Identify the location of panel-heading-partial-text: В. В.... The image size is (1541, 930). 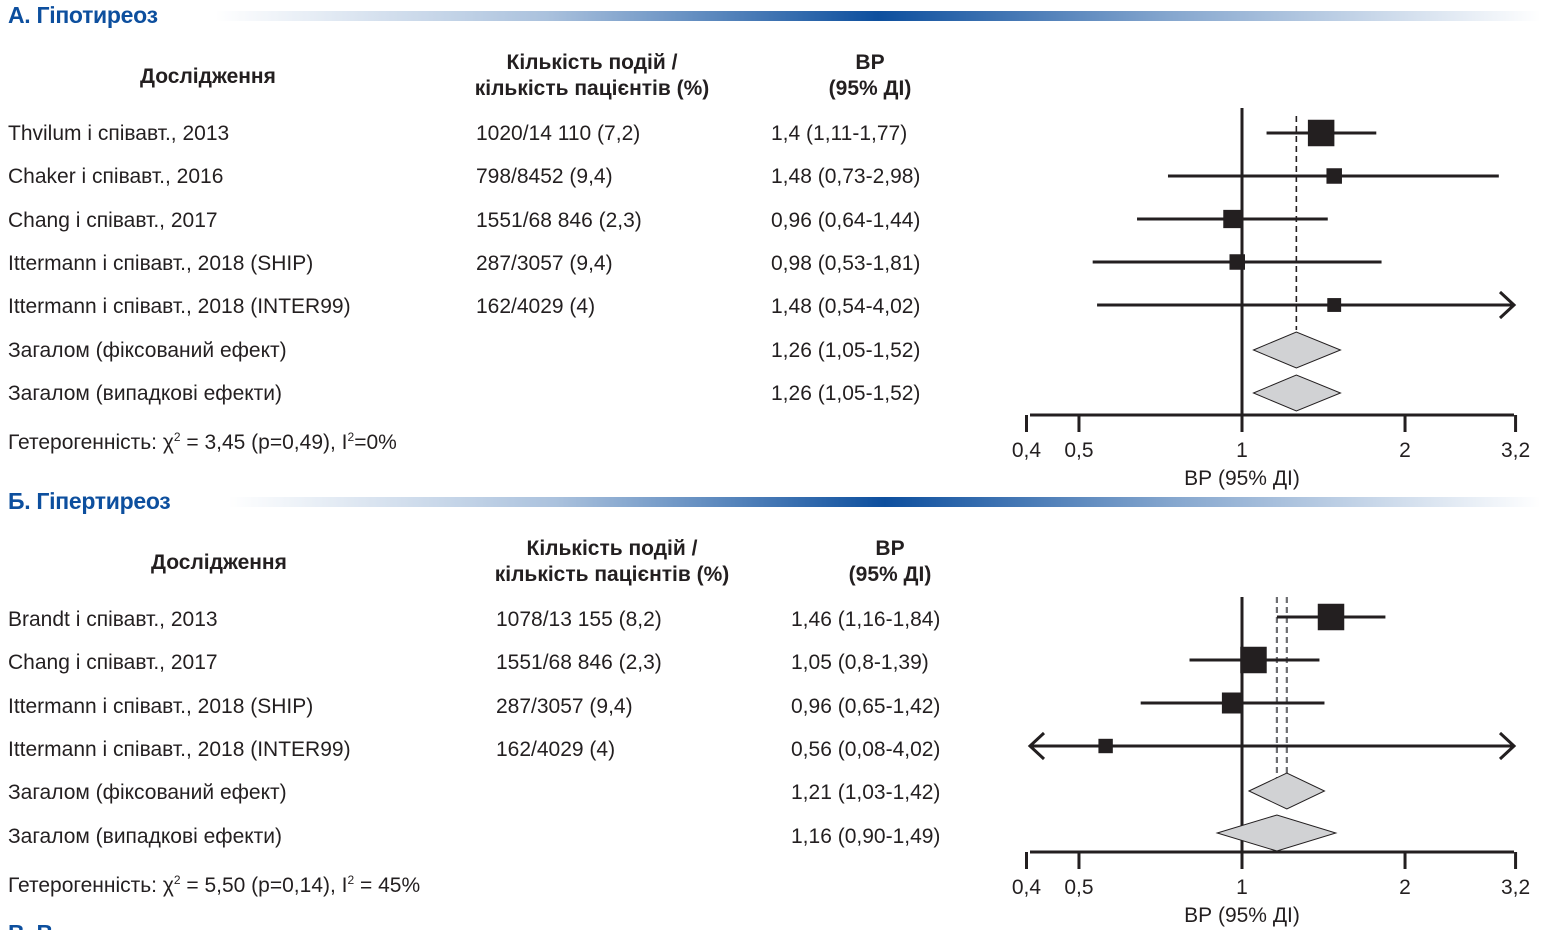
(39, 925).